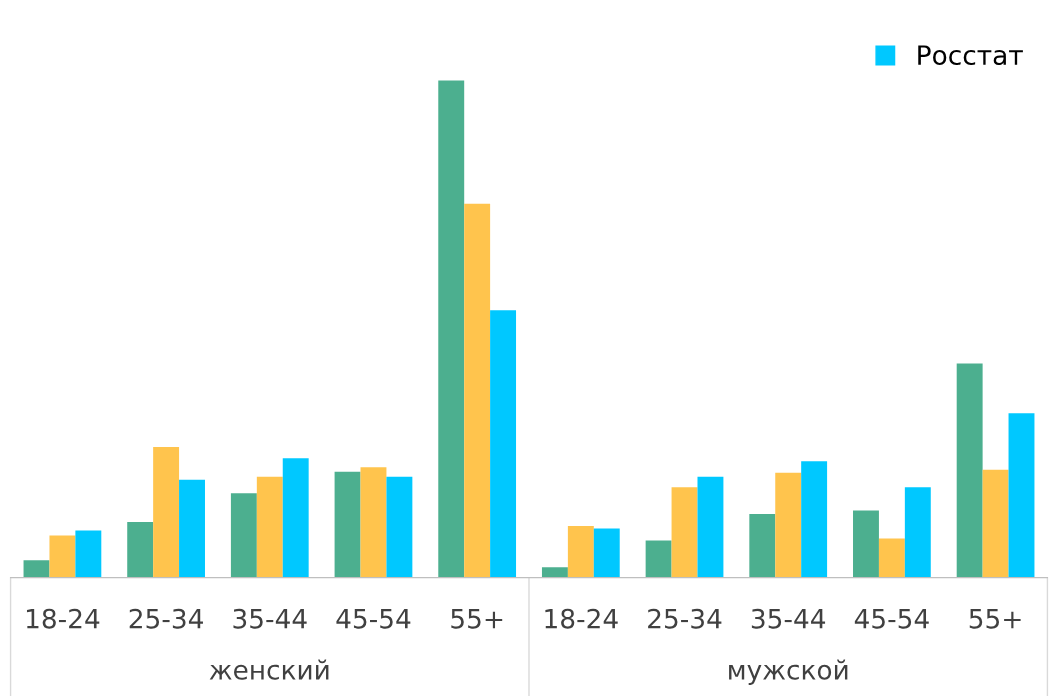 The height and width of the screenshot is (696, 1058). What do you see at coordinates (788, 672) in the screenshot?
I see `text: мужской` at bounding box center [788, 672].